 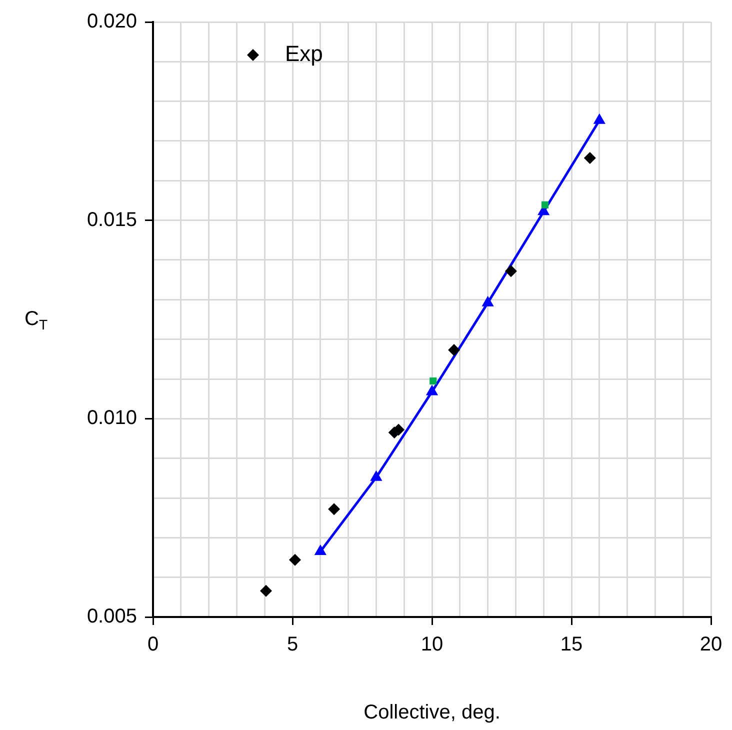 I want to click on x-tick-label: 15, so click(x=571, y=645).